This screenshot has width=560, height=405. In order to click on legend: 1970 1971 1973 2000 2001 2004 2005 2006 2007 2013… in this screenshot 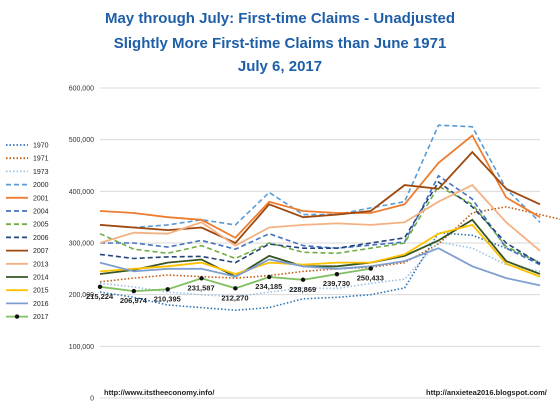, I will do `click(27, 232)`.